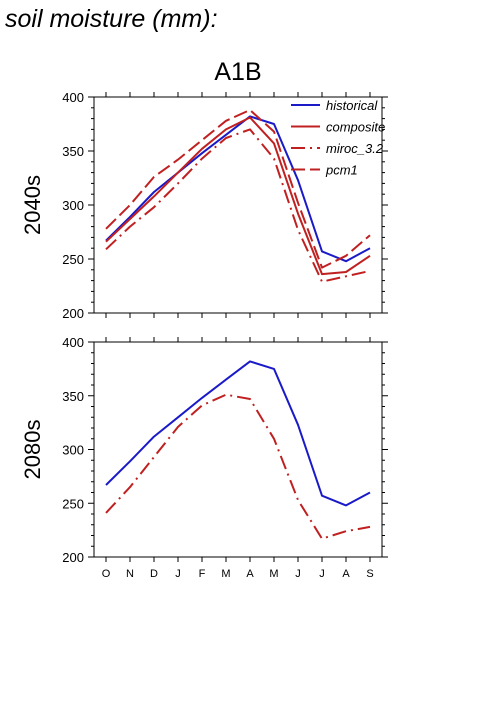  I want to click on x-tick-label: F, so click(202, 574).